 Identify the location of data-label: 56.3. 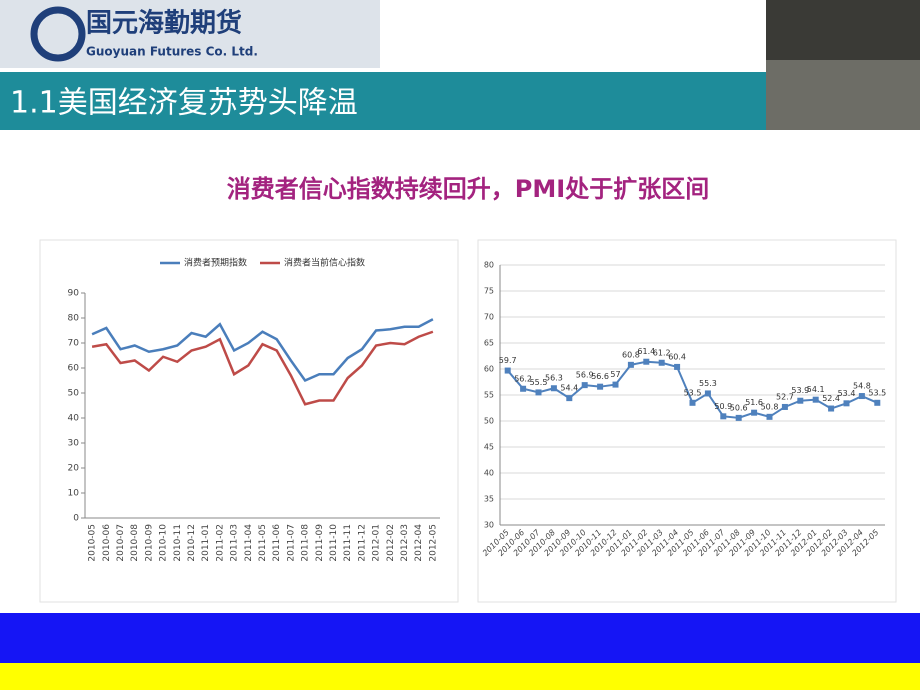
(554, 378).